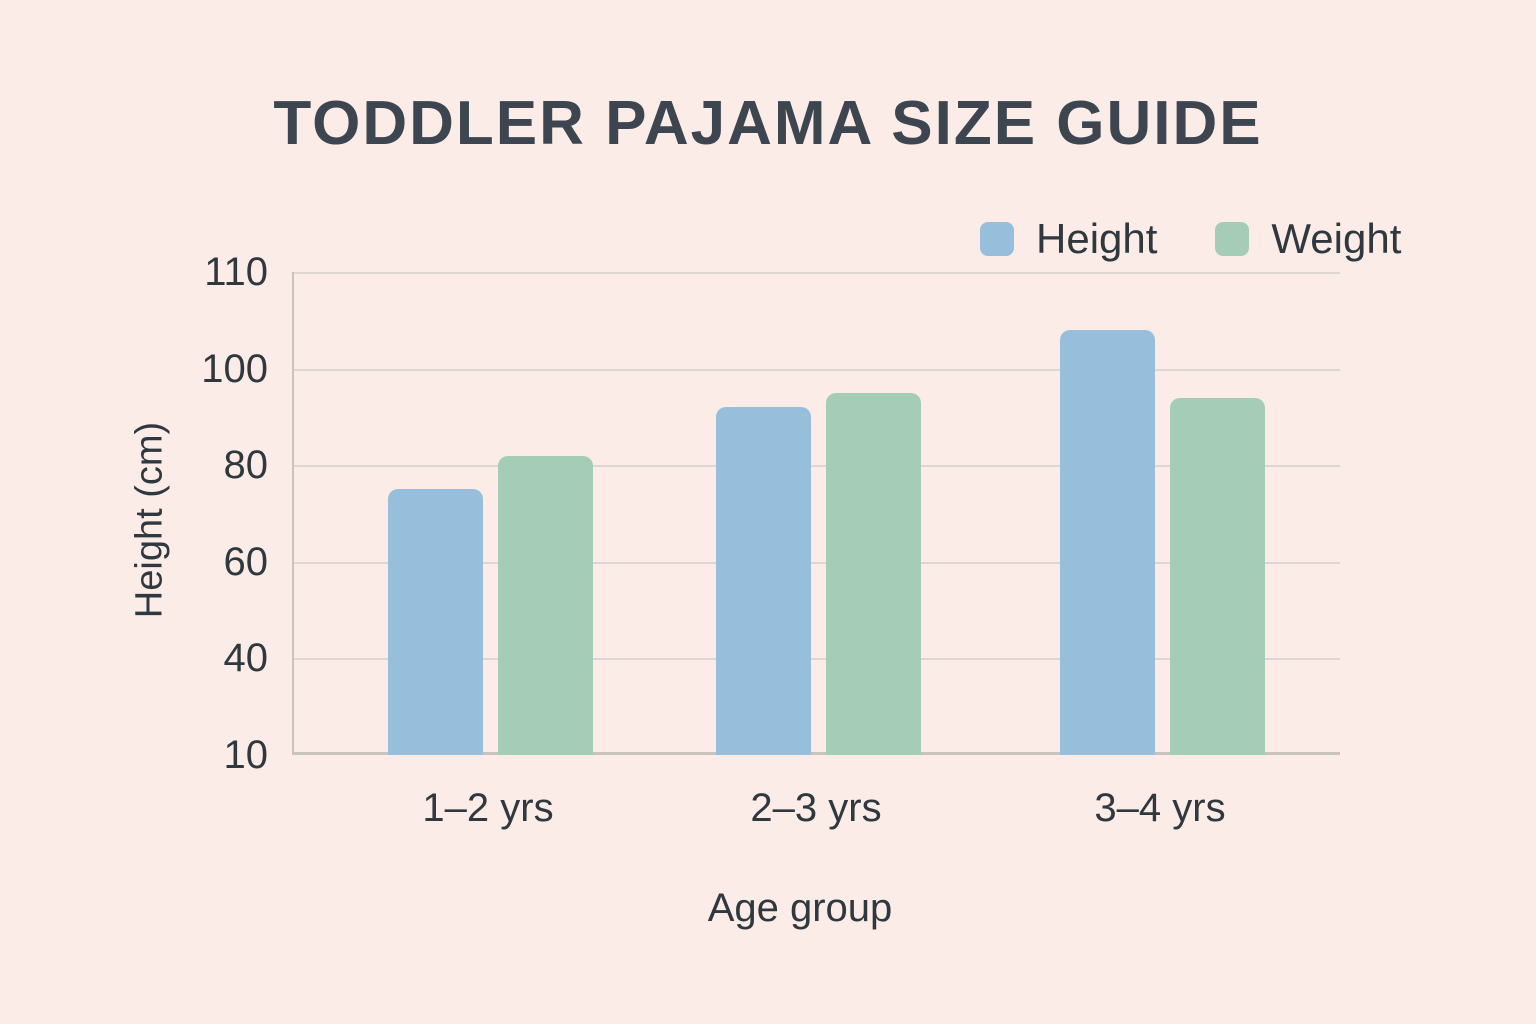 The image size is (1536, 1024). Describe the element at coordinates (246, 465) in the screenshot. I see `y-tick-label-80: 80` at that location.